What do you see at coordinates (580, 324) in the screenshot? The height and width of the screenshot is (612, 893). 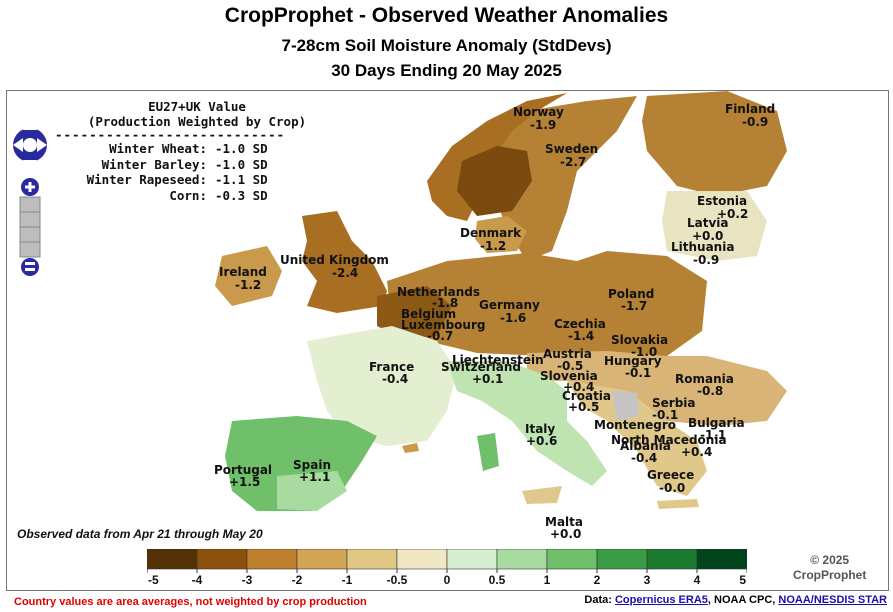 I see `label-czechia: Czechia` at bounding box center [580, 324].